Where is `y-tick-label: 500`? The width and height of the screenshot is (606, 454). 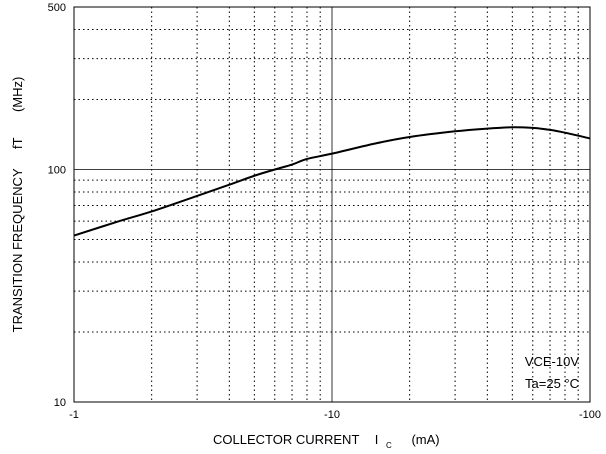 y-tick-label: 500 is located at coordinates (57, 8).